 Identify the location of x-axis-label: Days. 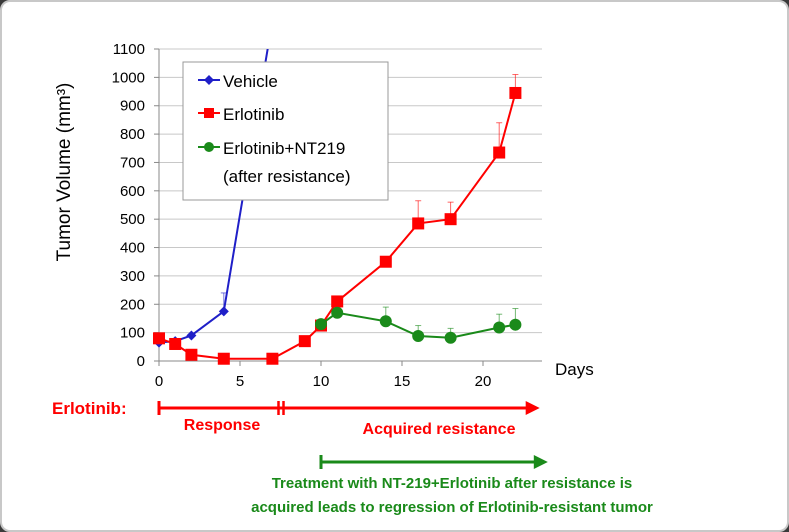
(574, 369).